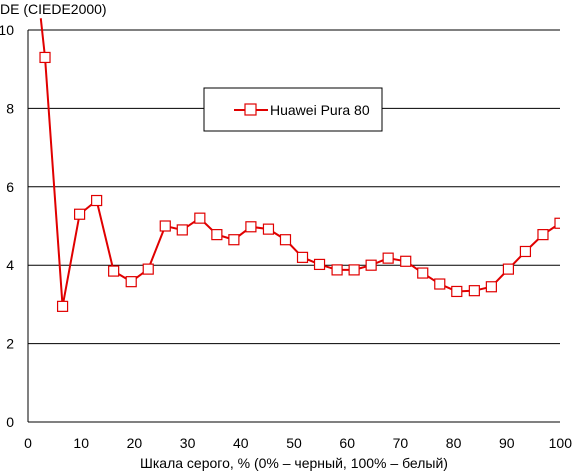 The width and height of the screenshot is (573, 472). Describe the element at coordinates (10, 265) in the screenshot. I see `y-tick-label: 4` at that location.